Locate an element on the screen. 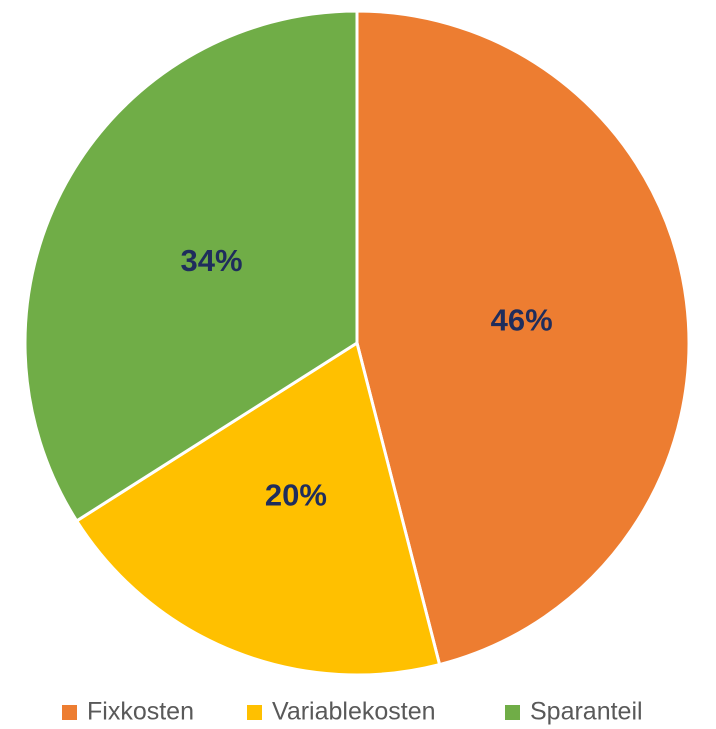 The image size is (716, 729). value-label: 20% is located at coordinates (296, 495).